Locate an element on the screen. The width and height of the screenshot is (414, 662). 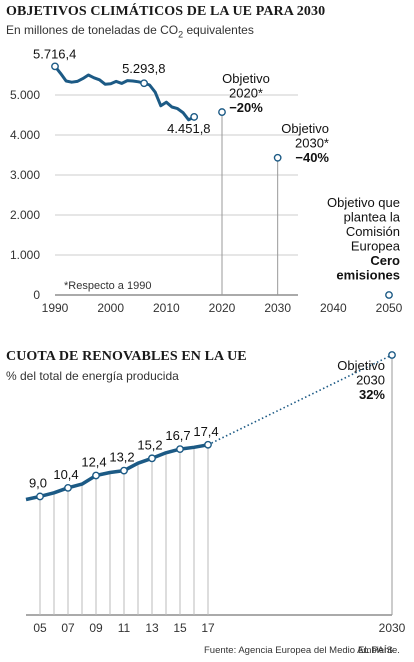
data-label: 15,2 is located at coordinates (149, 444).